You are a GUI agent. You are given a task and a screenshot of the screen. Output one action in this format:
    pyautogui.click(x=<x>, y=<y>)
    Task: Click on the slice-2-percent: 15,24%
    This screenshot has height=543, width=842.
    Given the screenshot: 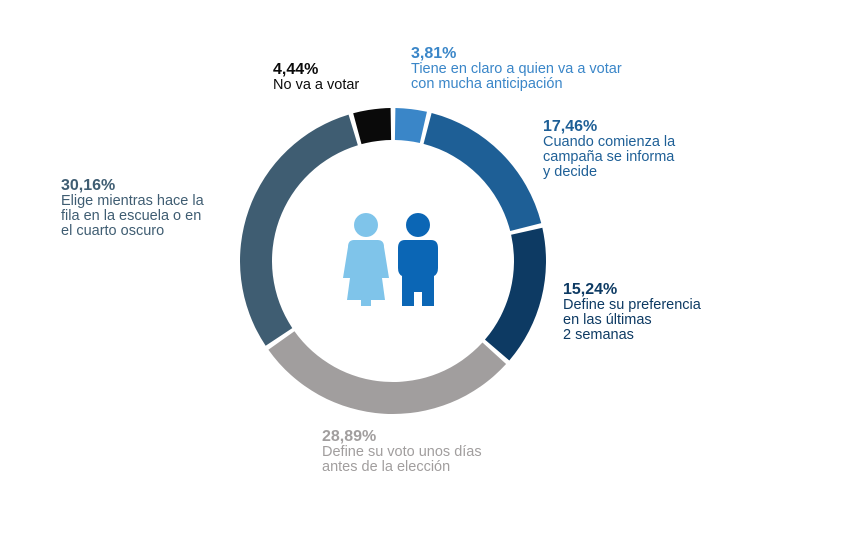 What is the action you would take?
    pyautogui.click(x=590, y=289)
    